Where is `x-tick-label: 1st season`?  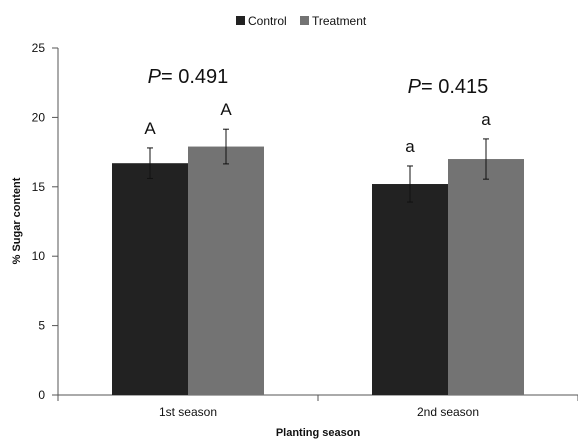 x-tick-label: 1st season is located at coordinates (188, 412).